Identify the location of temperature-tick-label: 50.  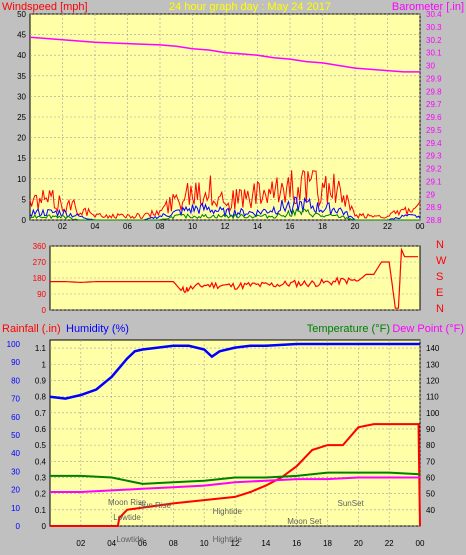
(430, 494).